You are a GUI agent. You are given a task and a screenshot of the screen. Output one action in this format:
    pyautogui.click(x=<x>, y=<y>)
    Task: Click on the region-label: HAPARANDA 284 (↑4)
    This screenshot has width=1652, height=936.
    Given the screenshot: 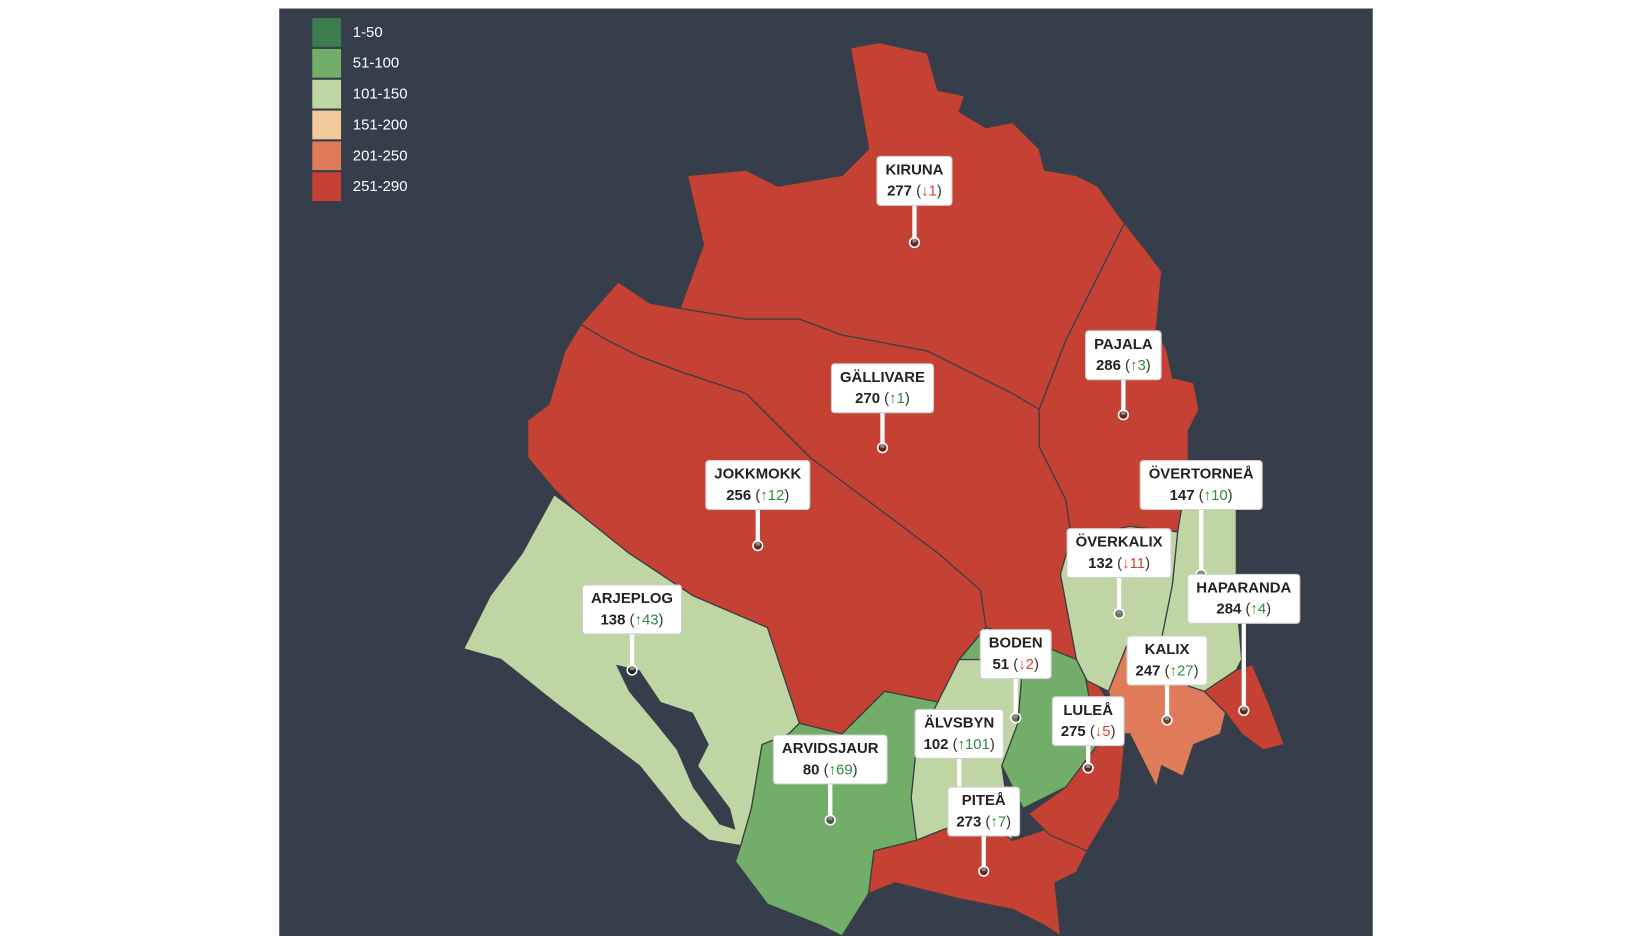 What is the action you would take?
    pyautogui.click(x=1244, y=645)
    